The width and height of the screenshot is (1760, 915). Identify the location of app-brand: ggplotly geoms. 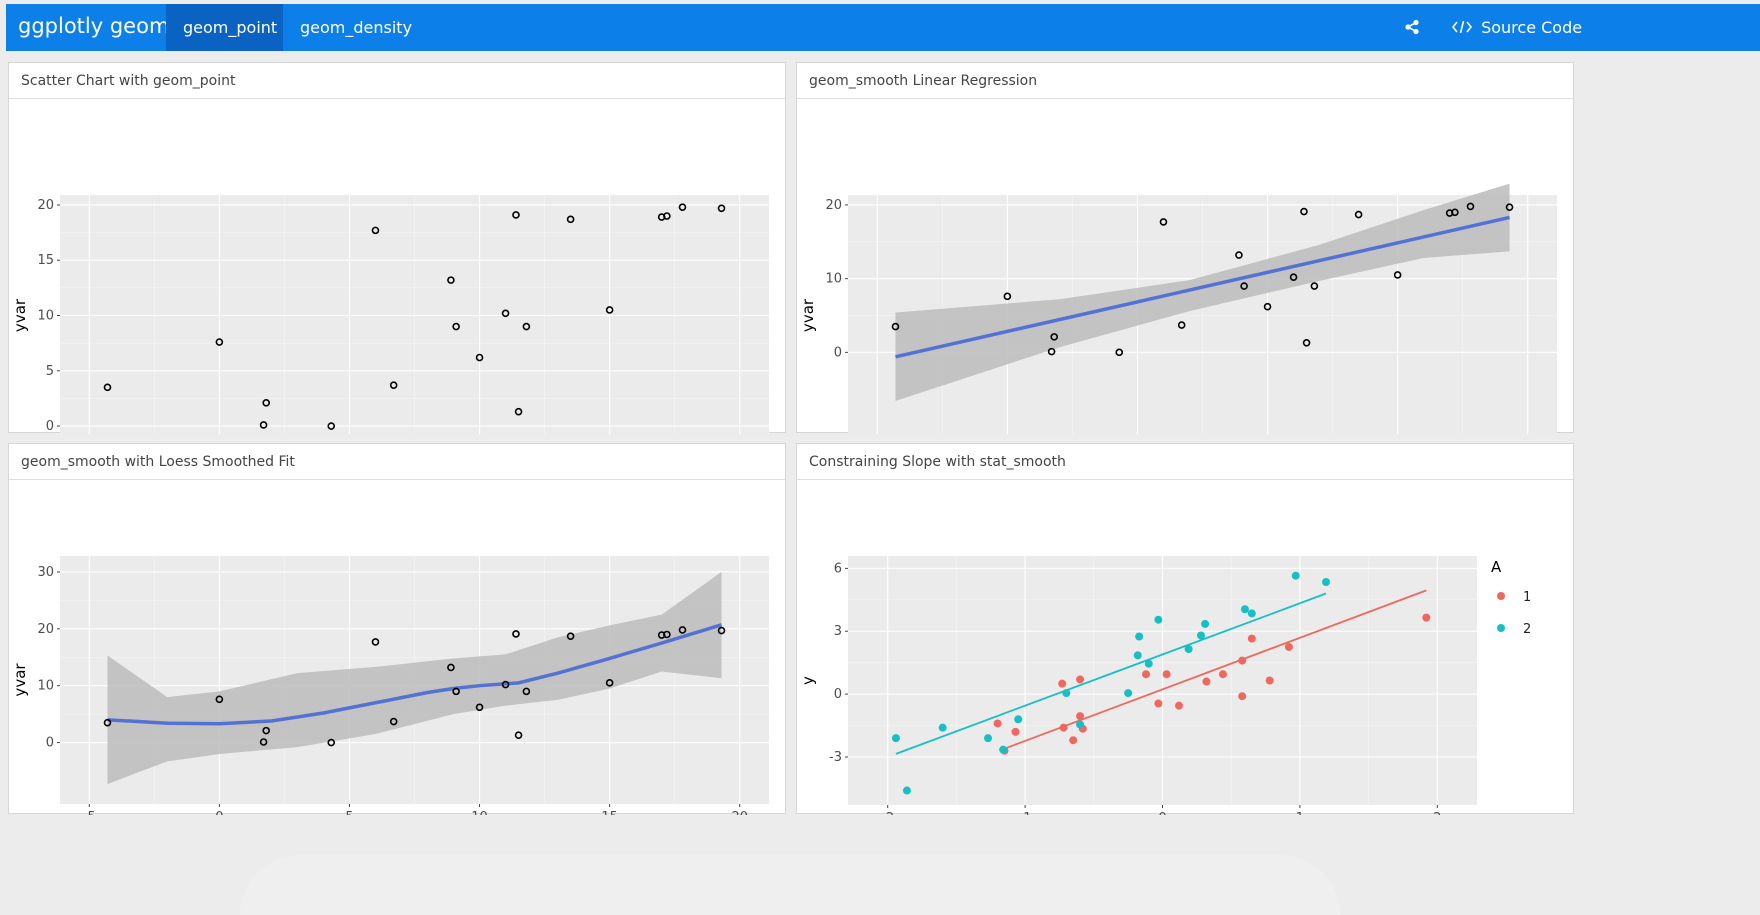
(99, 26).